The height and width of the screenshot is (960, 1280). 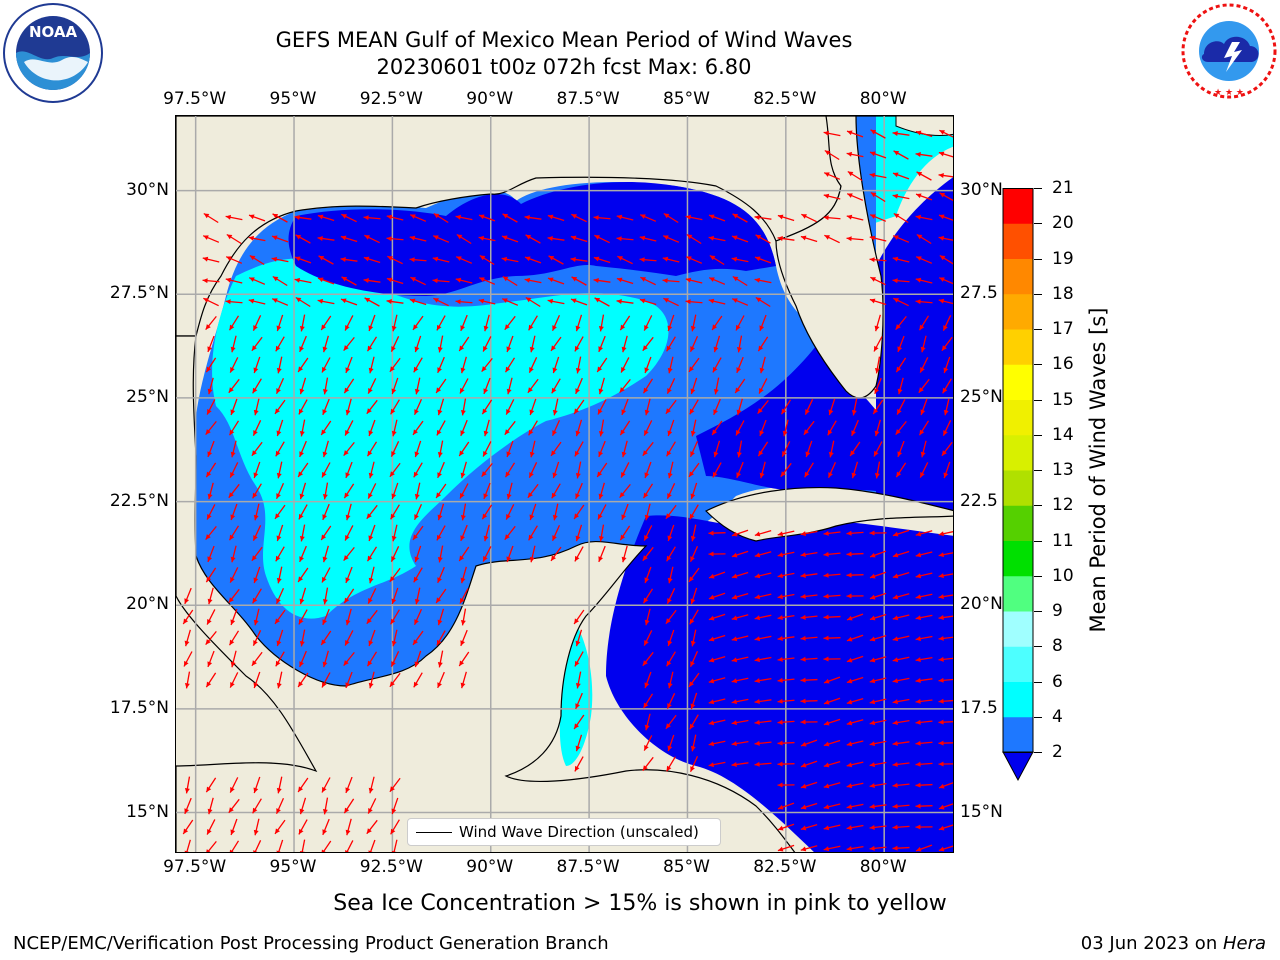 I want to click on lat-label-right: 17.5, so click(x=979, y=707).